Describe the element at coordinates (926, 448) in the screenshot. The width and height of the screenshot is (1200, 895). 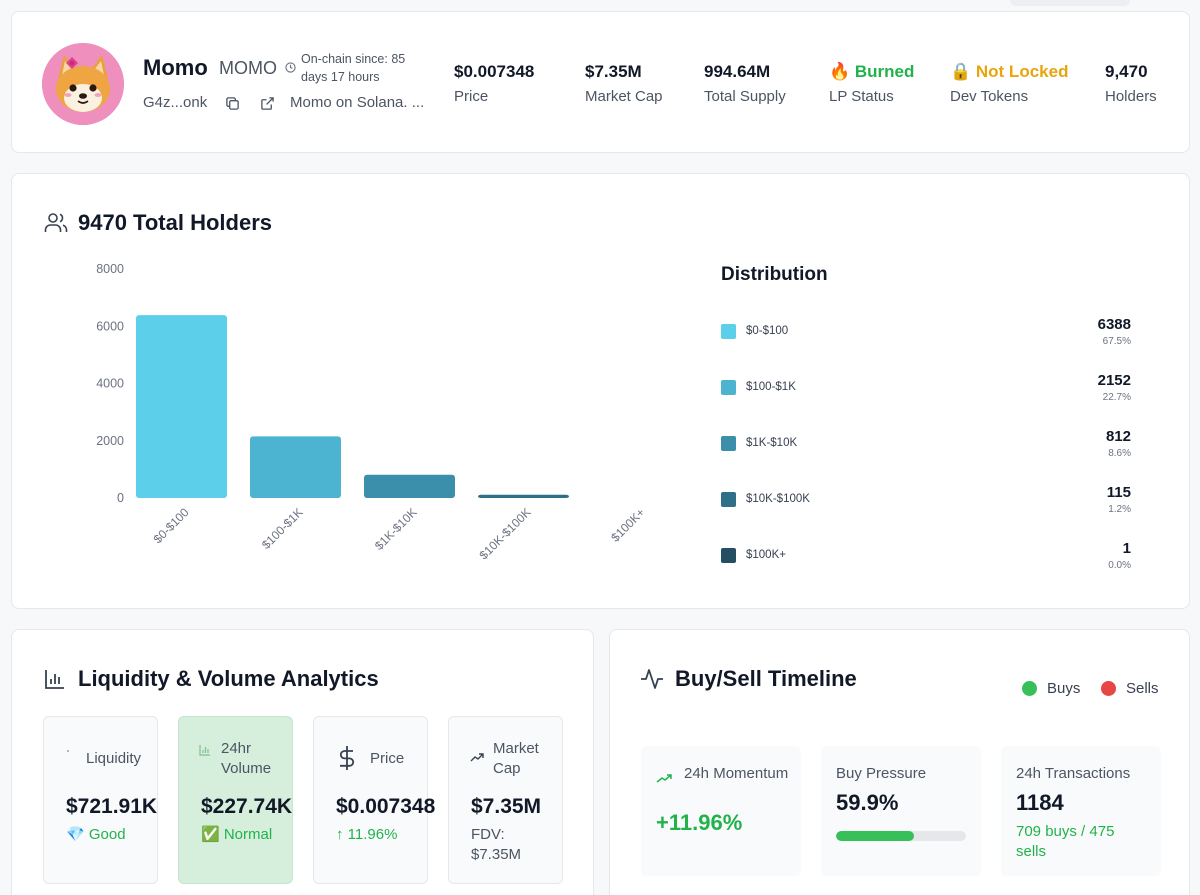
I see `distribution-row: $1K-$10K 812 8.6%` at that location.